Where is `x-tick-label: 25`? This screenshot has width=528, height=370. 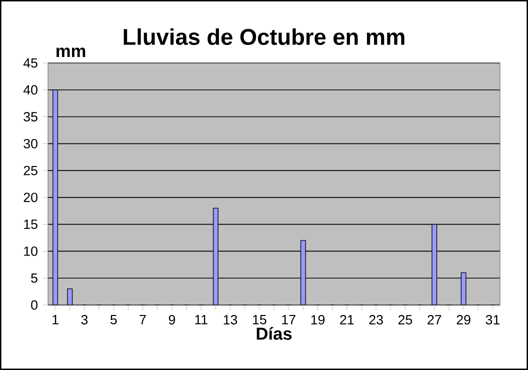 x-tick-label: 25 is located at coordinates (405, 319).